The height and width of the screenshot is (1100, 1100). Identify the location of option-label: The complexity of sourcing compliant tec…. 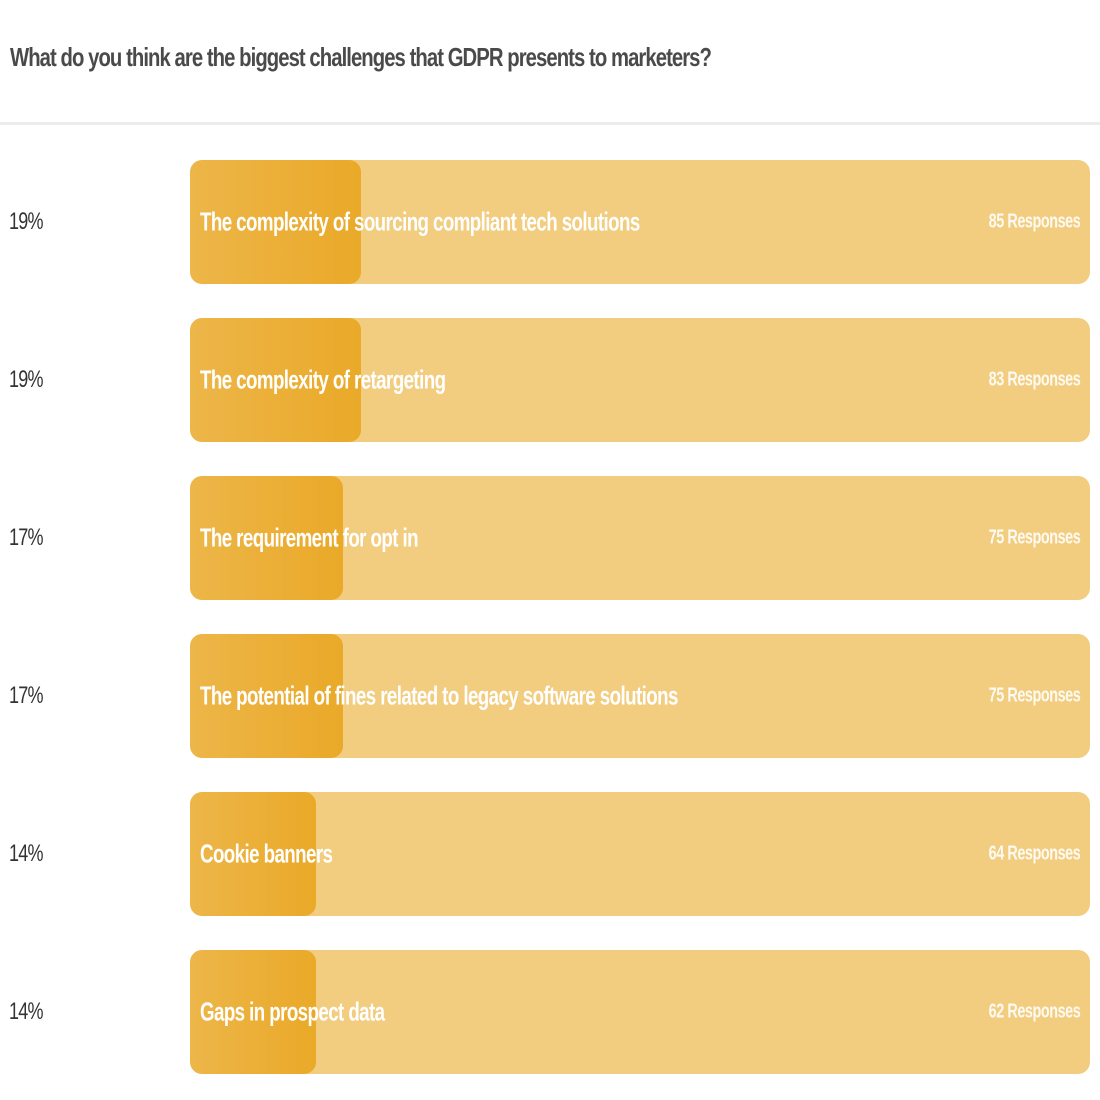
(420, 221).